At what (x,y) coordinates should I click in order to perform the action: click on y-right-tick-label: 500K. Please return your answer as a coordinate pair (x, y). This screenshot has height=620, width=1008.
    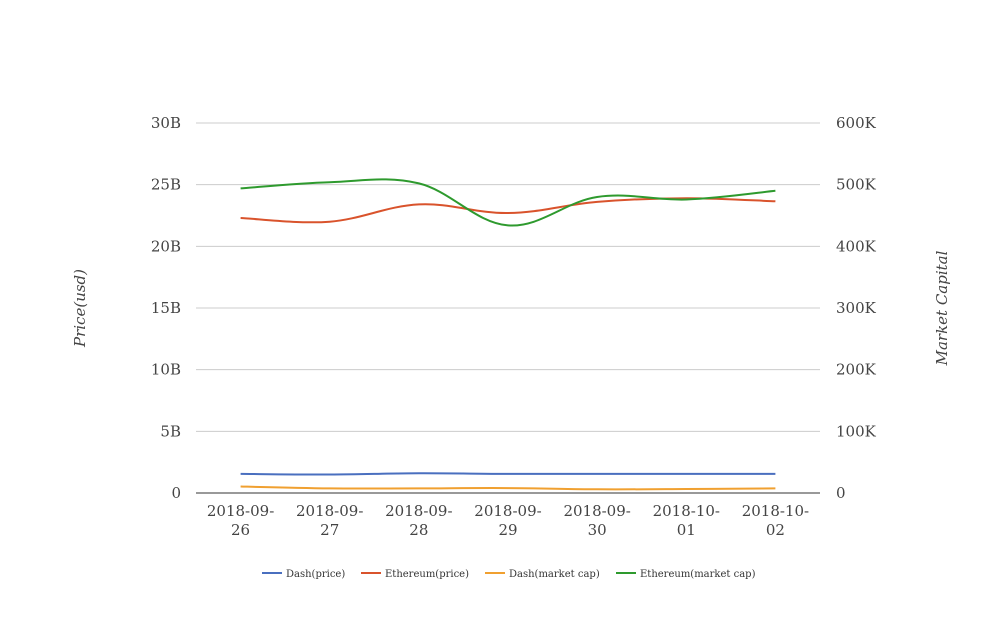
    Looking at the image, I should click on (856, 185).